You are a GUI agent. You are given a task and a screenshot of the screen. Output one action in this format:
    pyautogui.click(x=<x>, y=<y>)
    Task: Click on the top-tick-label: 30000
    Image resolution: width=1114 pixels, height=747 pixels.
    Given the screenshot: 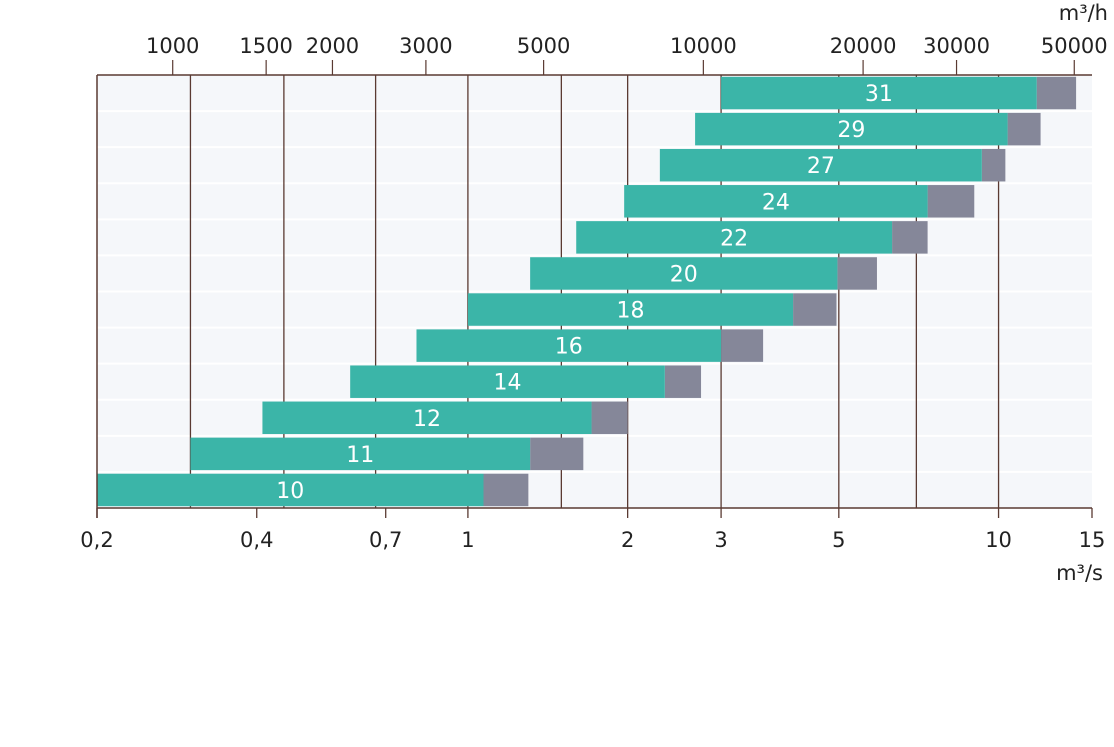 What is the action you would take?
    pyautogui.click(x=956, y=46)
    